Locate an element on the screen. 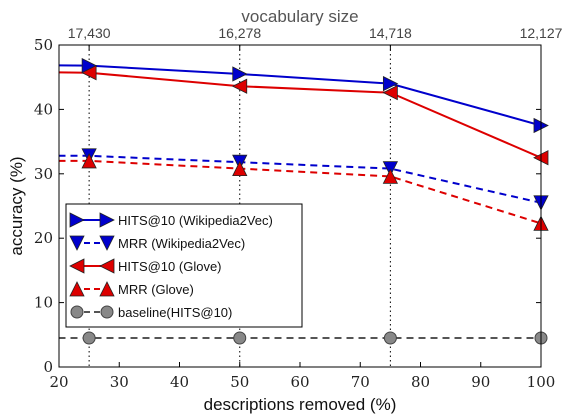  y-tick-label: 20 is located at coordinates (43, 238).